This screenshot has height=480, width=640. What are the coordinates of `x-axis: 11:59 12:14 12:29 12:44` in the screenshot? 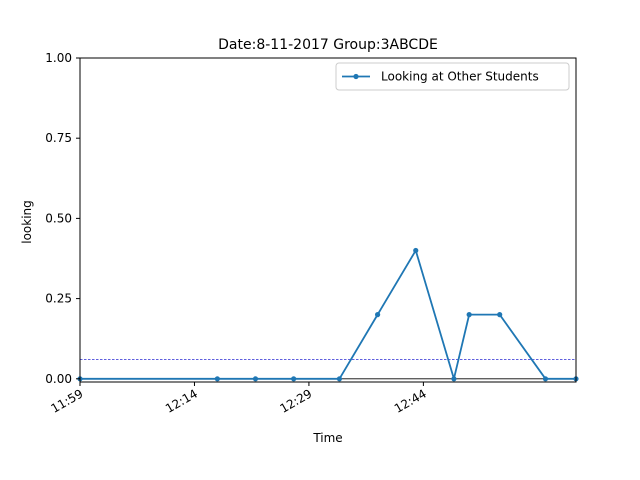 It's located at (239, 399).